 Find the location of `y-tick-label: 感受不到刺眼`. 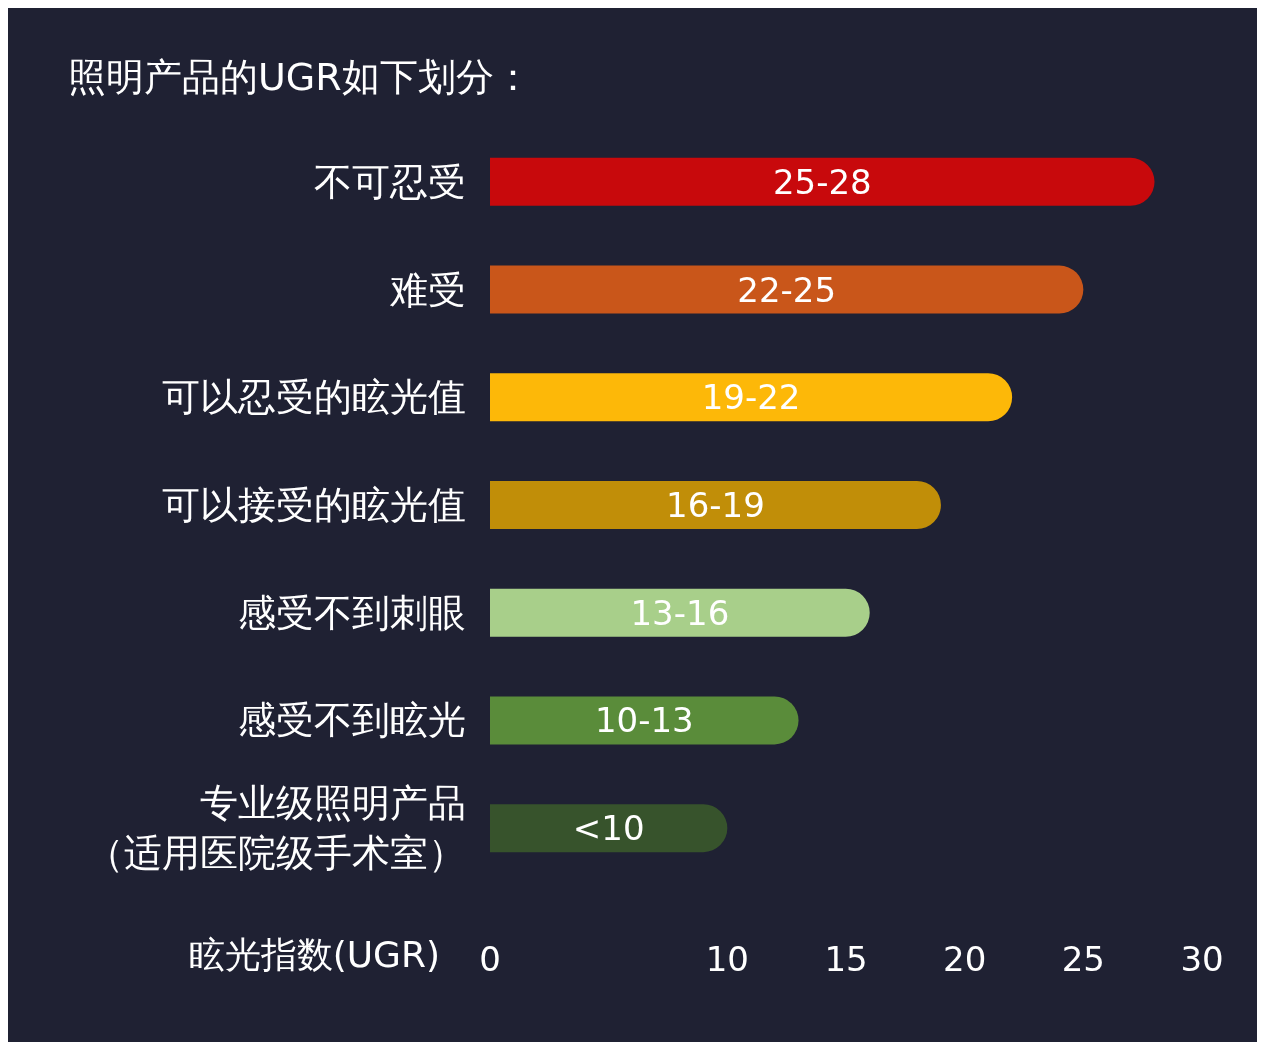

y-tick-label: 感受不到刺眼 is located at coordinates (352, 612).